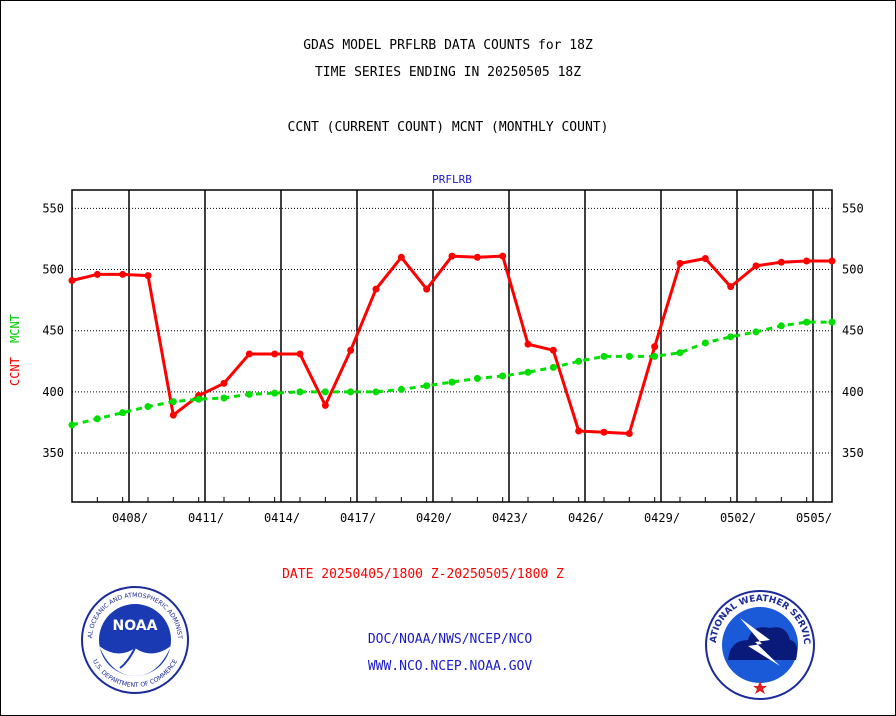  What do you see at coordinates (586, 518) in the screenshot?
I see `x-tick-label: 0426/` at bounding box center [586, 518].